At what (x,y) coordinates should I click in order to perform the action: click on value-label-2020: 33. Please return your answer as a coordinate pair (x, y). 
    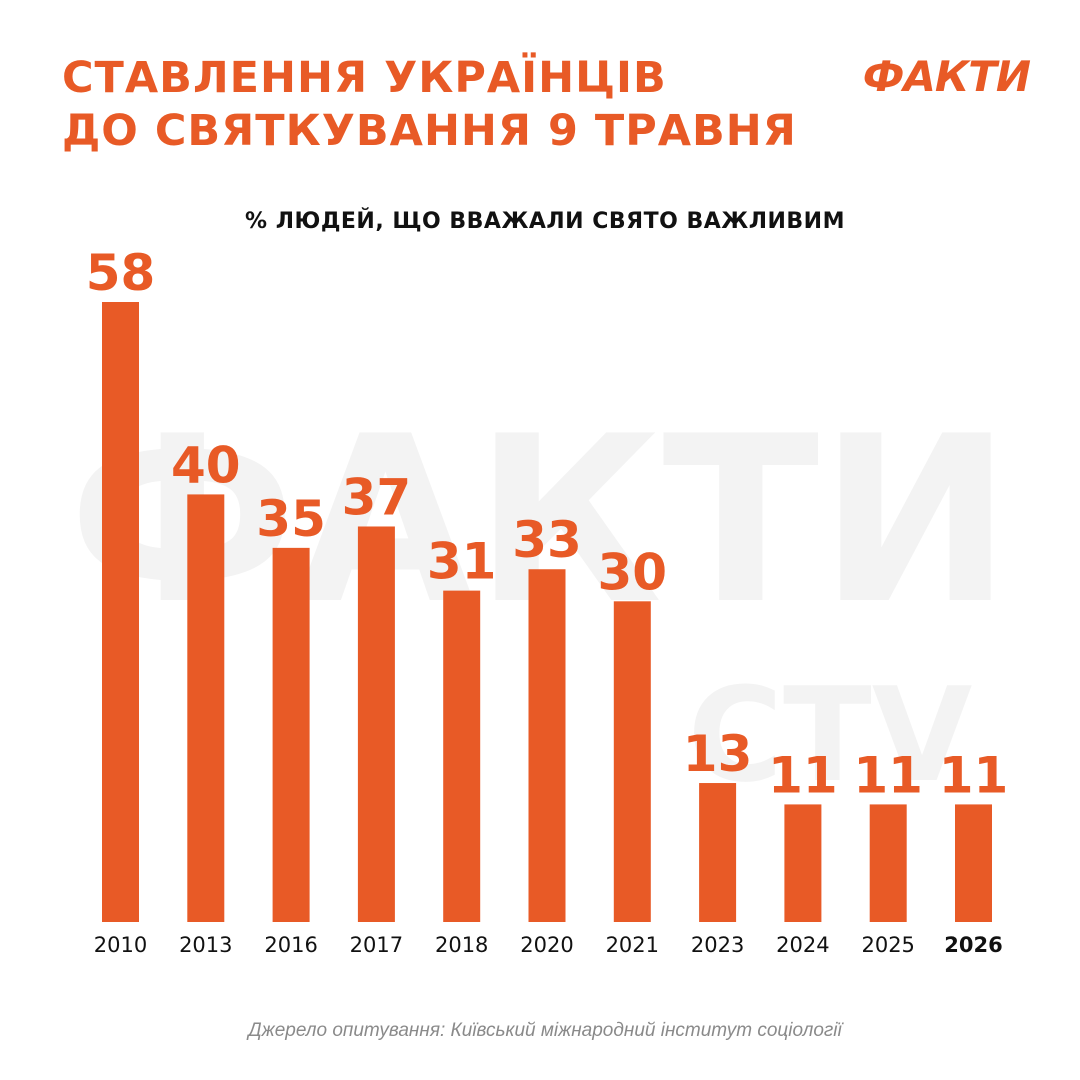
    Looking at the image, I should click on (547, 540).